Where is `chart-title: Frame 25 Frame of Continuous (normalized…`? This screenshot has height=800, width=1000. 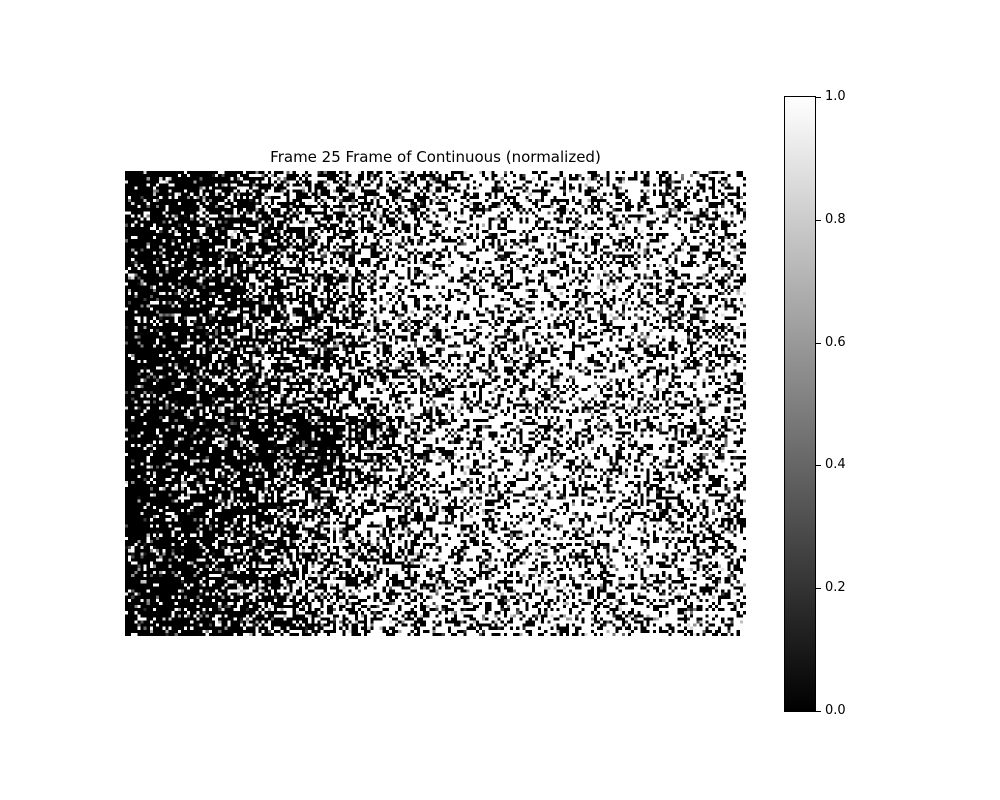
chart-title: Frame 25 Frame of Continuous (normalized… is located at coordinates (435, 157).